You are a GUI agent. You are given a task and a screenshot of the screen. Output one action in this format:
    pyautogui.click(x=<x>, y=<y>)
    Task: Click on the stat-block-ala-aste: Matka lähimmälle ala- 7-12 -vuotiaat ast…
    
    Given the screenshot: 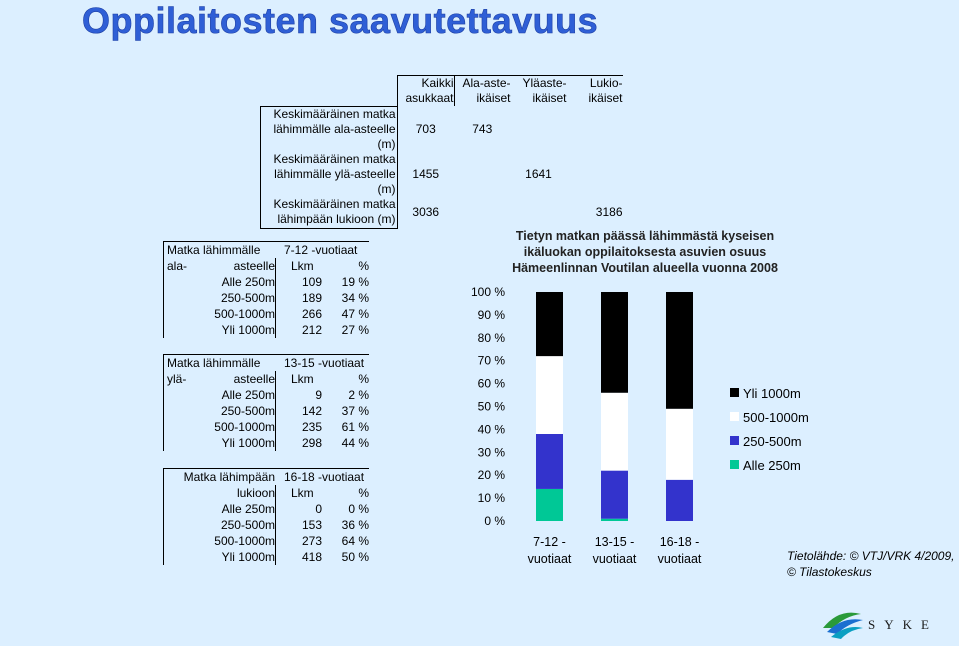 What is the action you would take?
    pyautogui.click(x=266, y=289)
    